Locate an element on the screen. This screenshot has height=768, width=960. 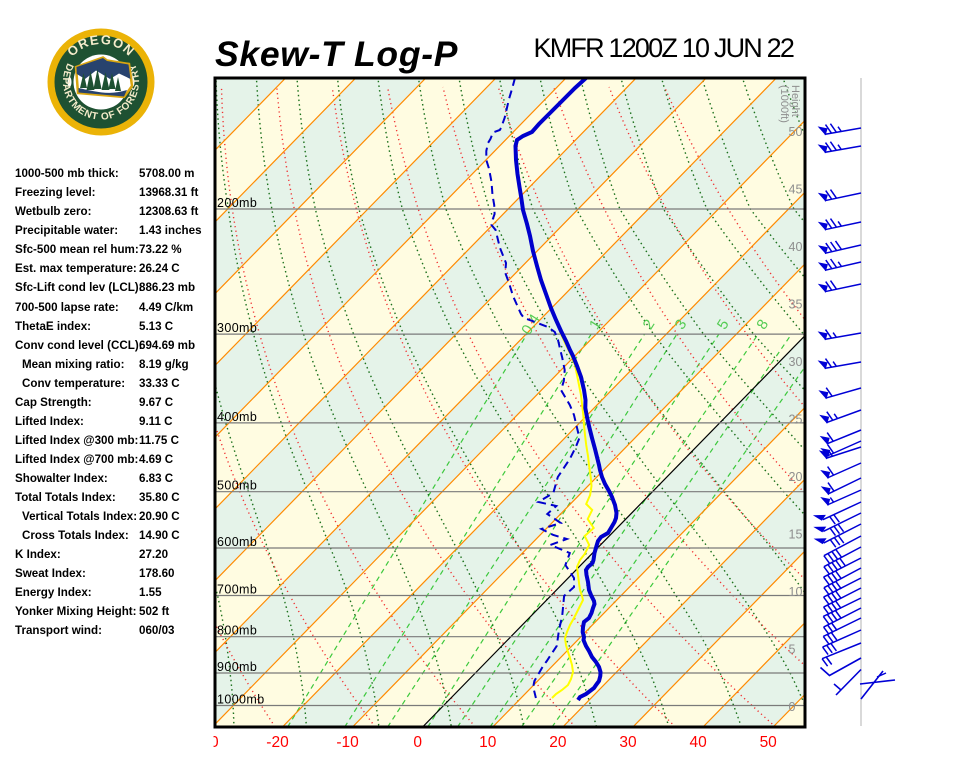
svg-text: 200mb is located at coordinates (237, 203).